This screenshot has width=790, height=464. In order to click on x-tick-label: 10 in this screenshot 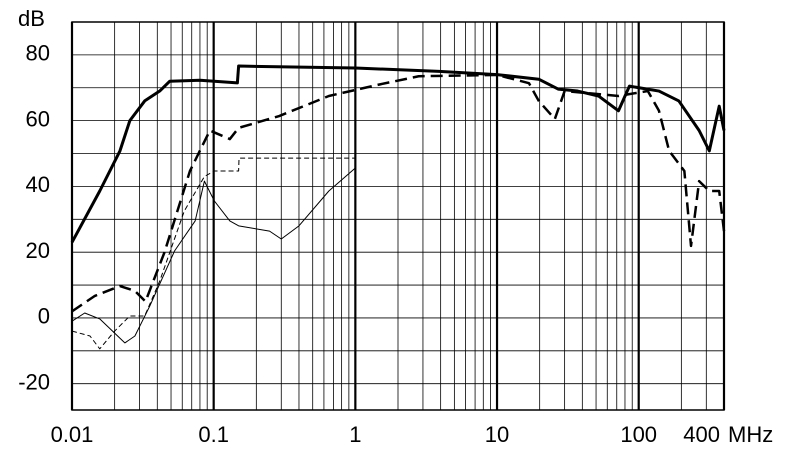, I will do `click(497, 434)`.